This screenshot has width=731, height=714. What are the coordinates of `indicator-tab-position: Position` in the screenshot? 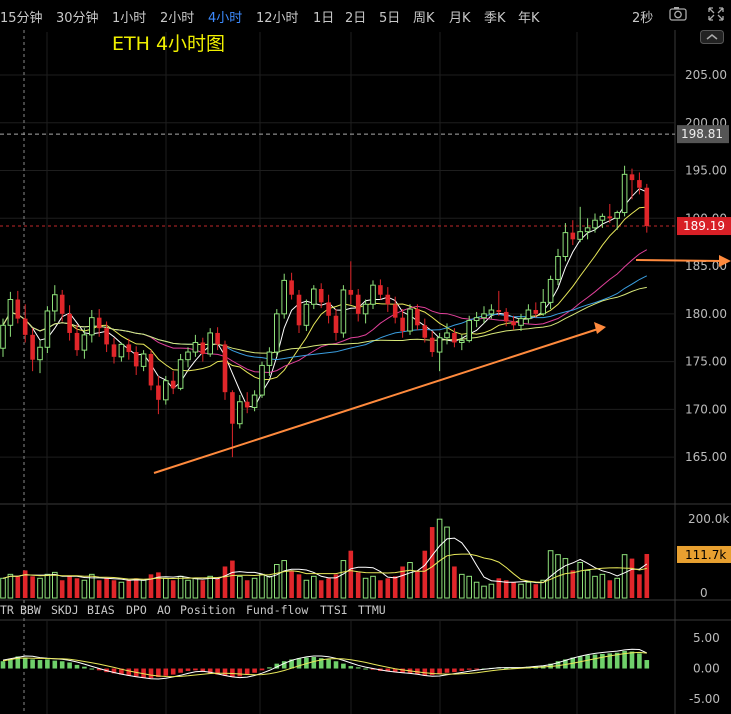 It's located at (208, 610).